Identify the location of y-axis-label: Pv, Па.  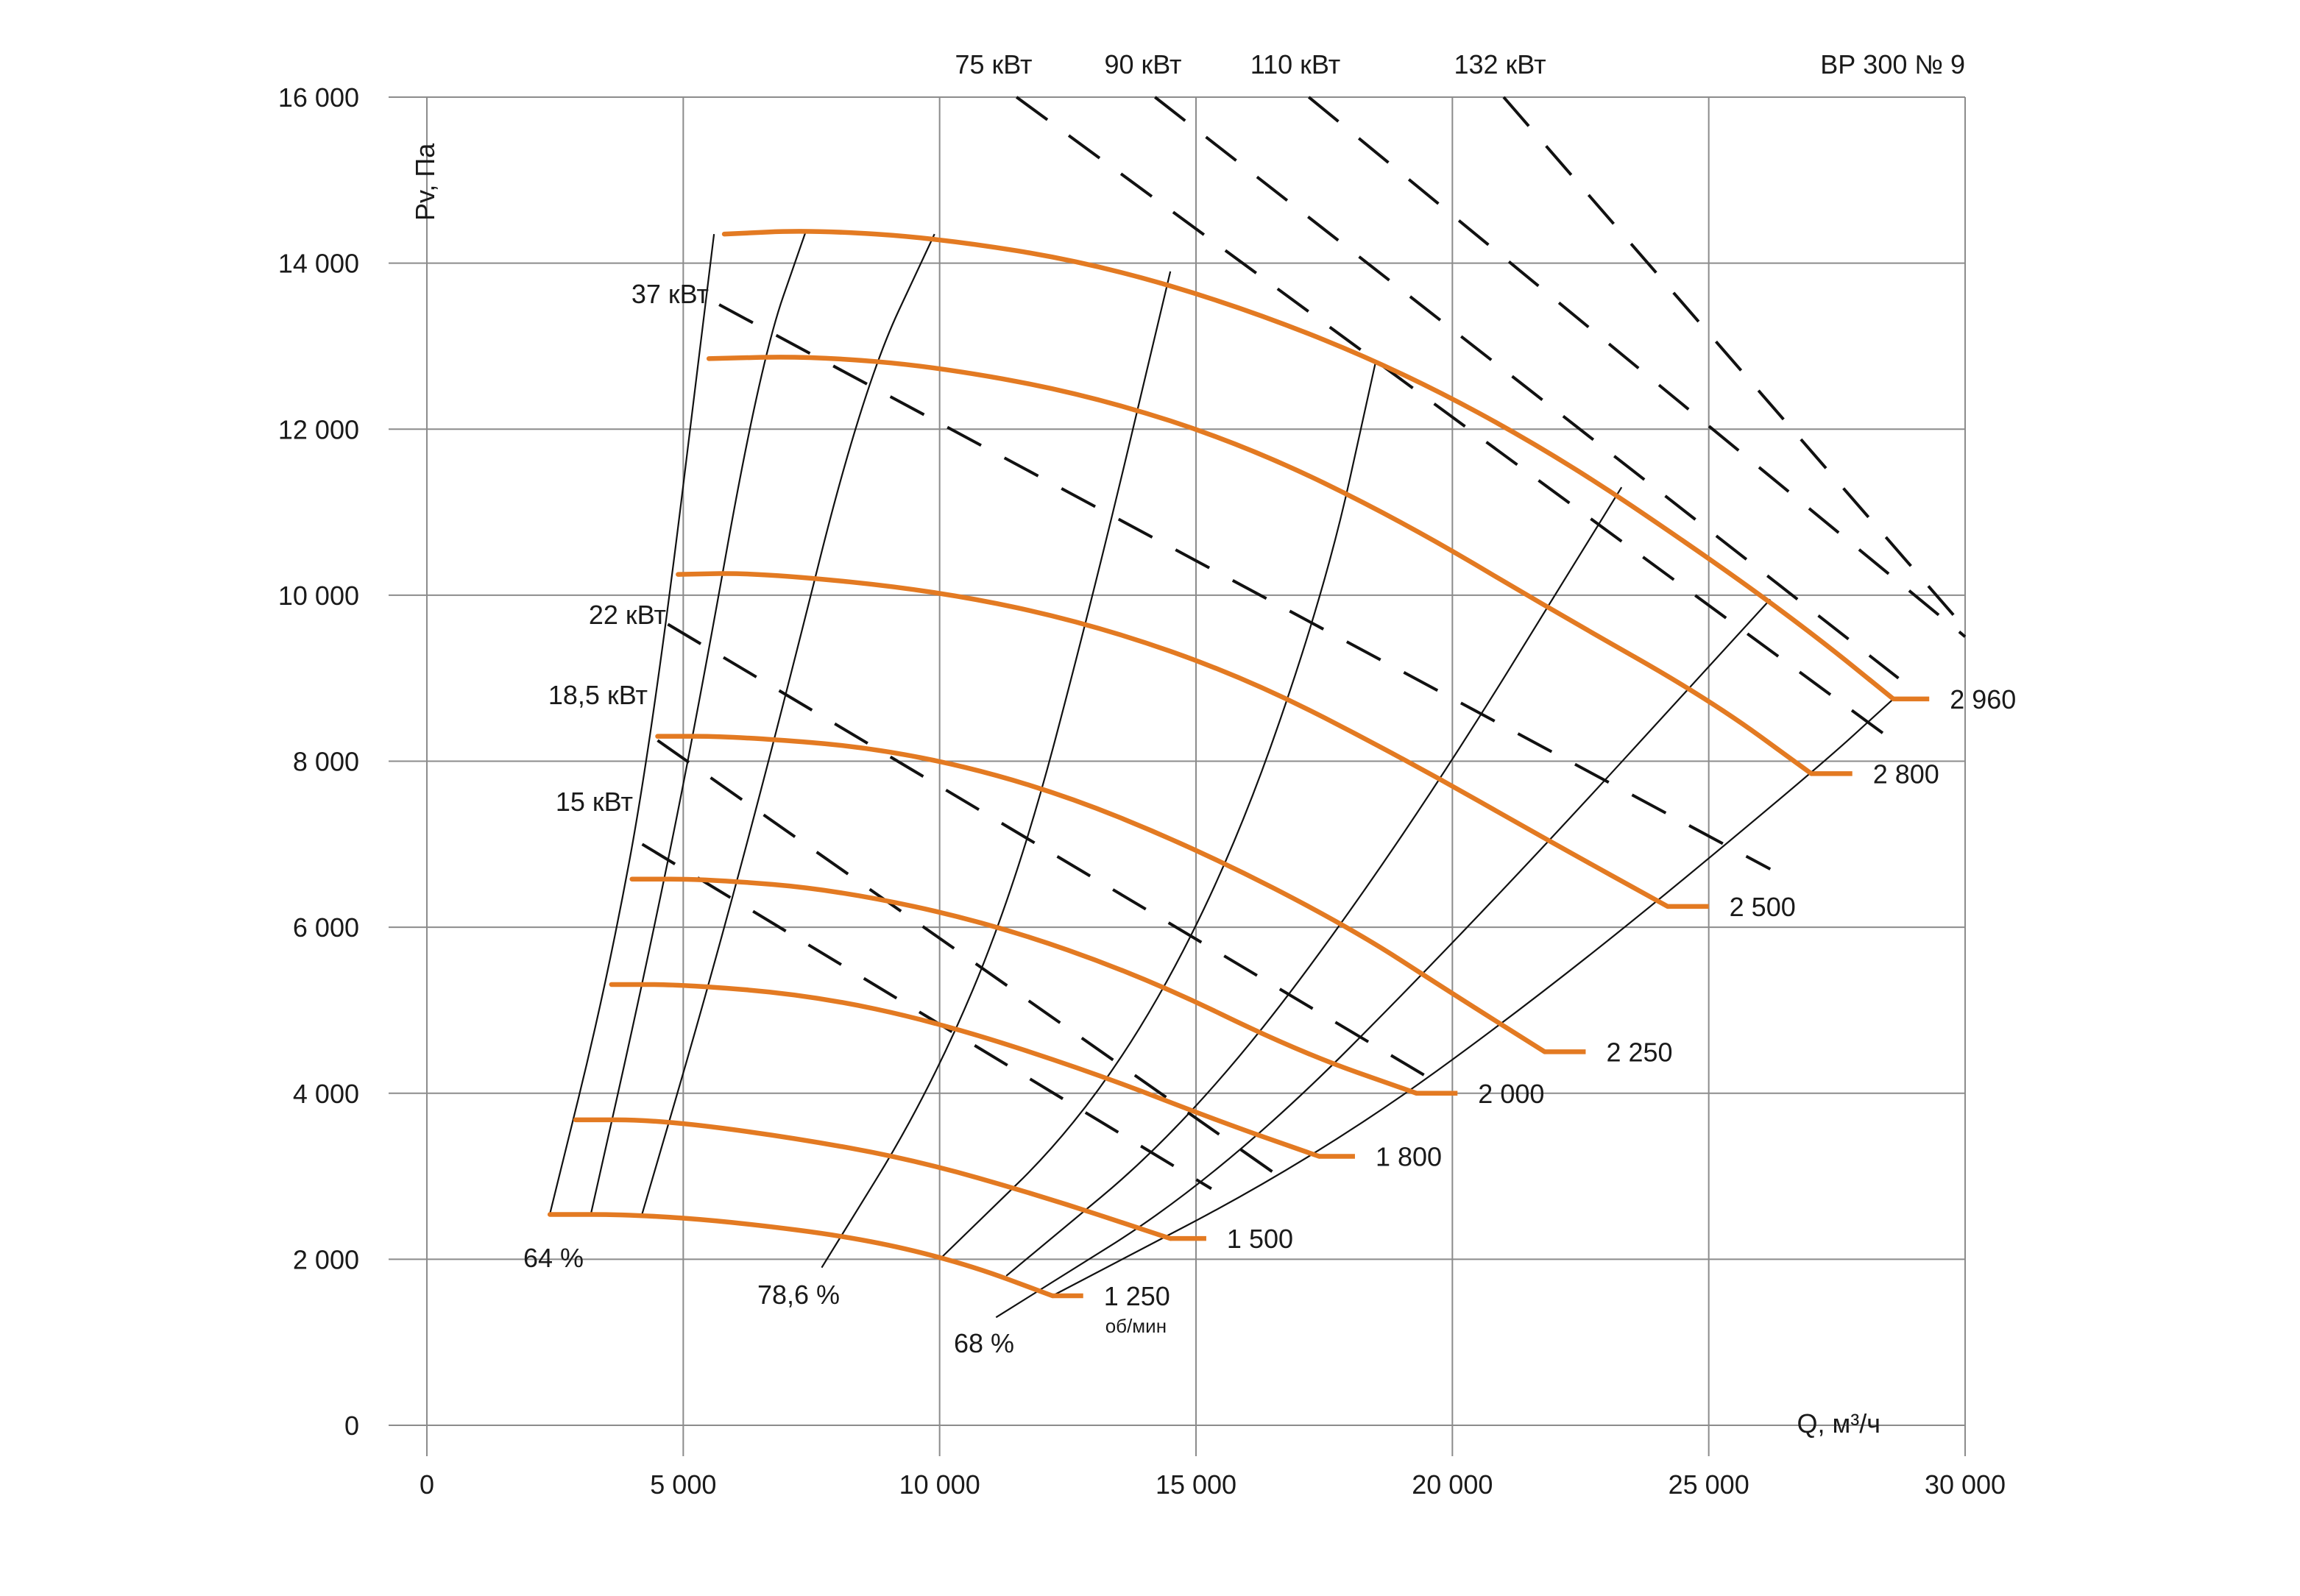
(425, 182).